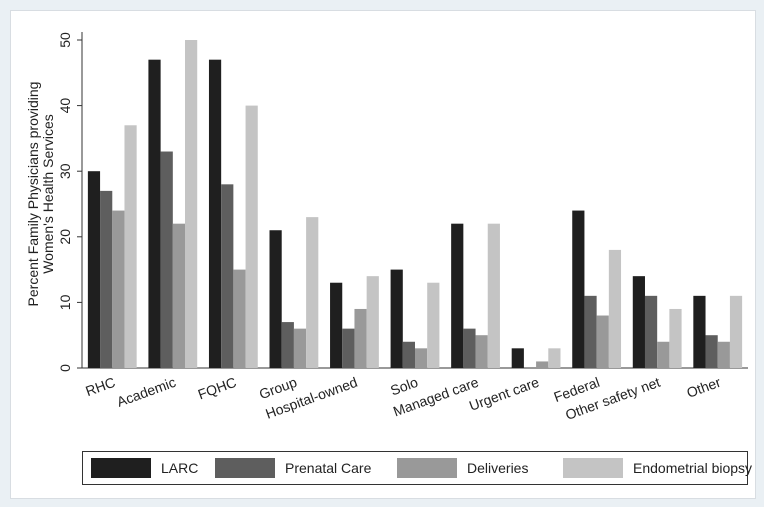 This screenshot has width=764, height=507. Describe the element at coordinates (100, 386) in the screenshot. I see `x-category-label: RHC` at that location.